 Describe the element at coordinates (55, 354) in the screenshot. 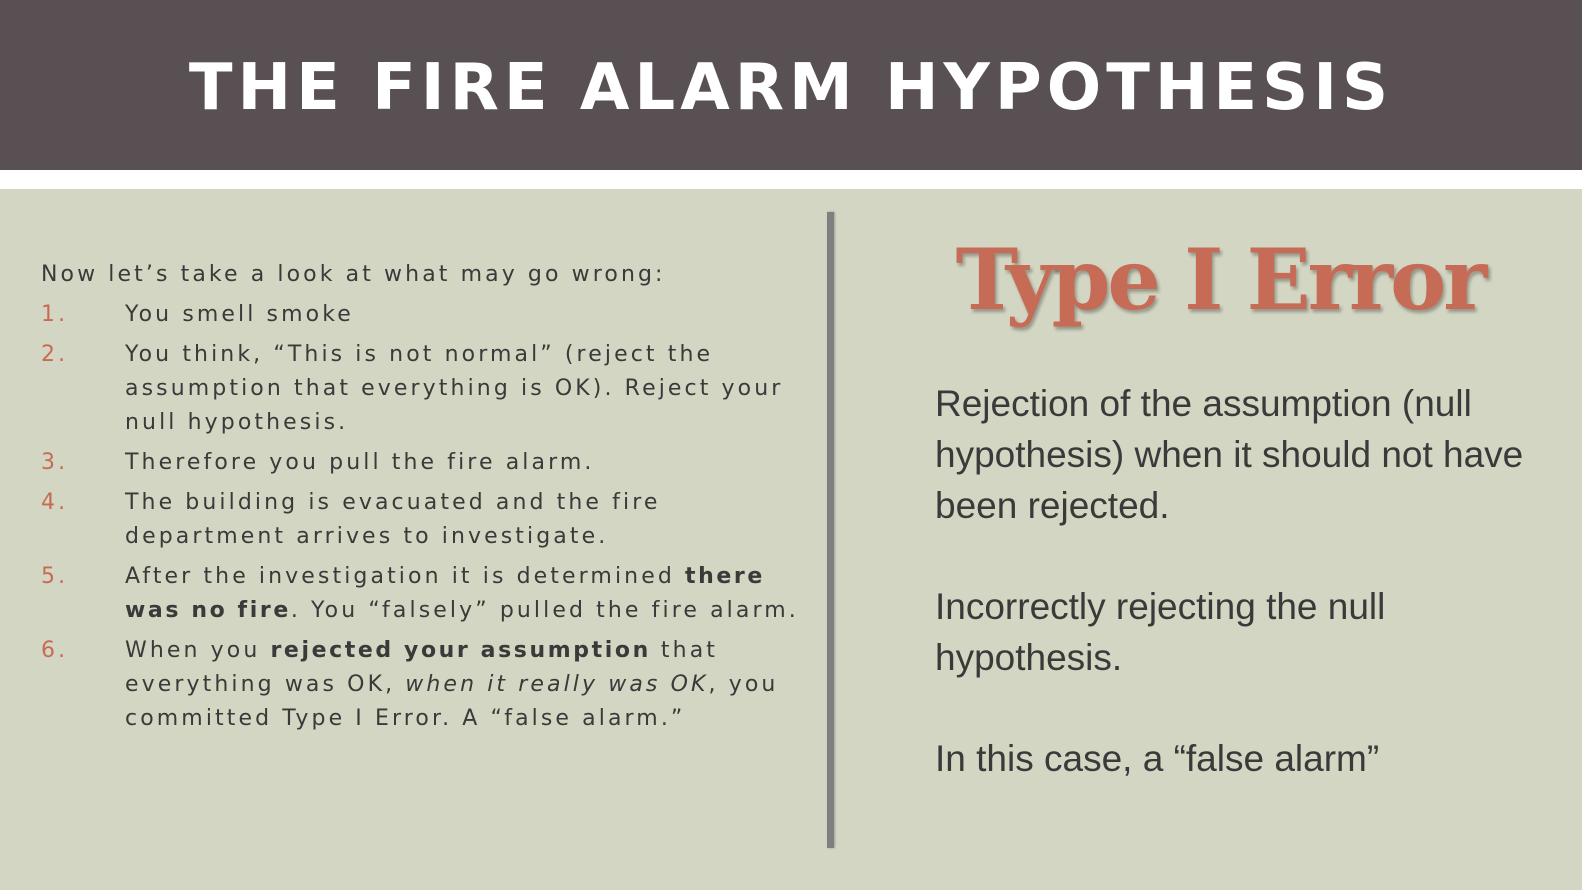

I see `list-number: 2.` at that location.